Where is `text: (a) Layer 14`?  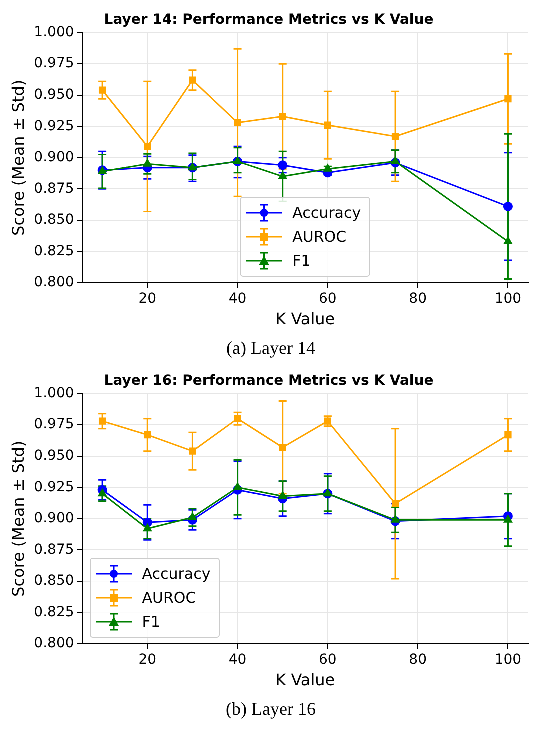
text: (a) Layer 14 is located at coordinates (271, 348).